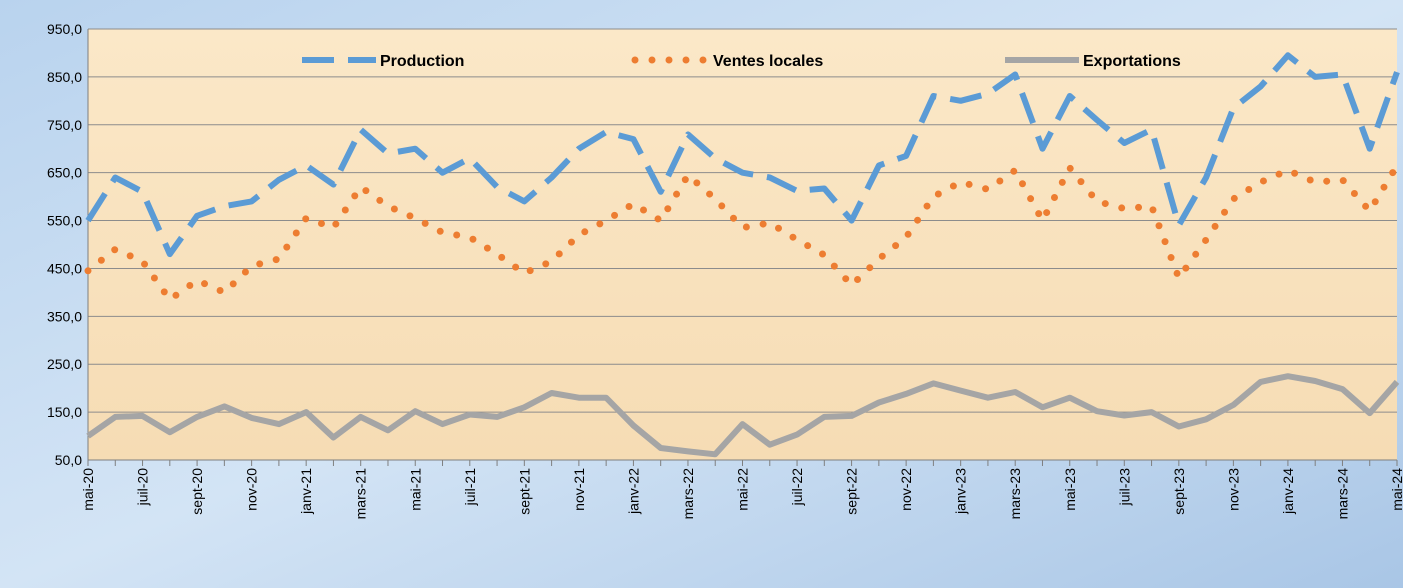 The height and width of the screenshot is (588, 1403). What do you see at coordinates (768, 61) in the screenshot?
I see `legend-label: Ventes locales` at bounding box center [768, 61].